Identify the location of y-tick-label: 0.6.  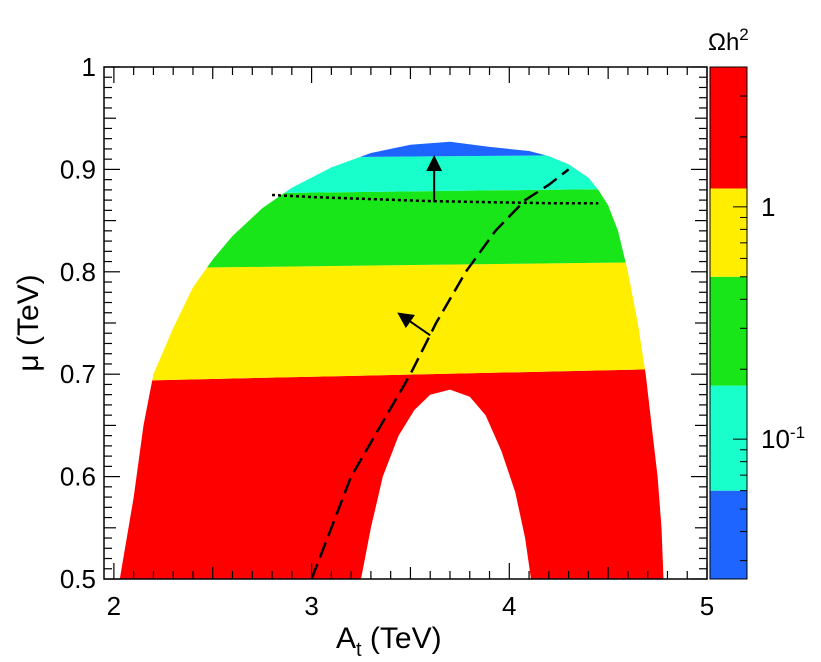
(78, 477).